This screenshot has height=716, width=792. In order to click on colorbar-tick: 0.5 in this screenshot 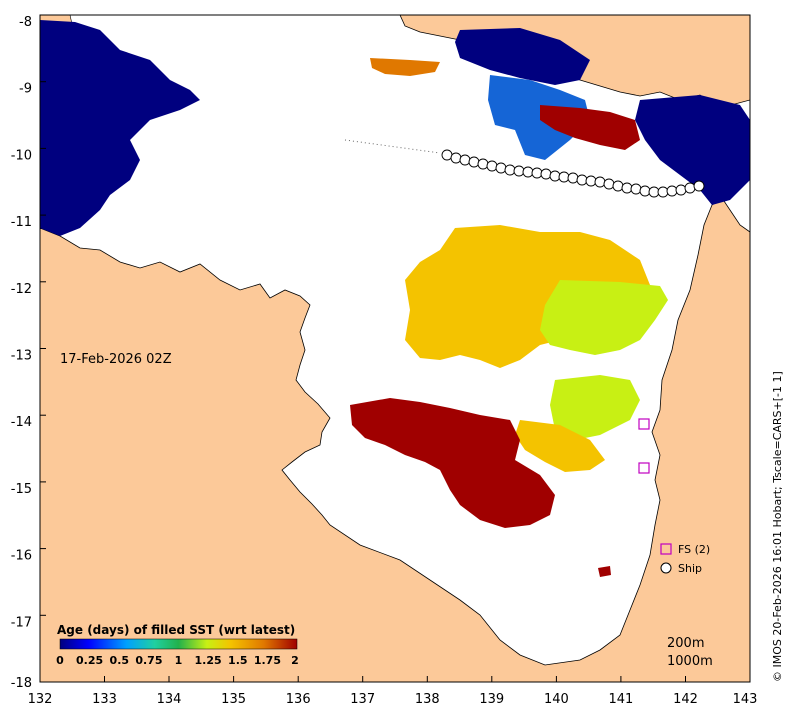, I will do `click(120, 660)`.